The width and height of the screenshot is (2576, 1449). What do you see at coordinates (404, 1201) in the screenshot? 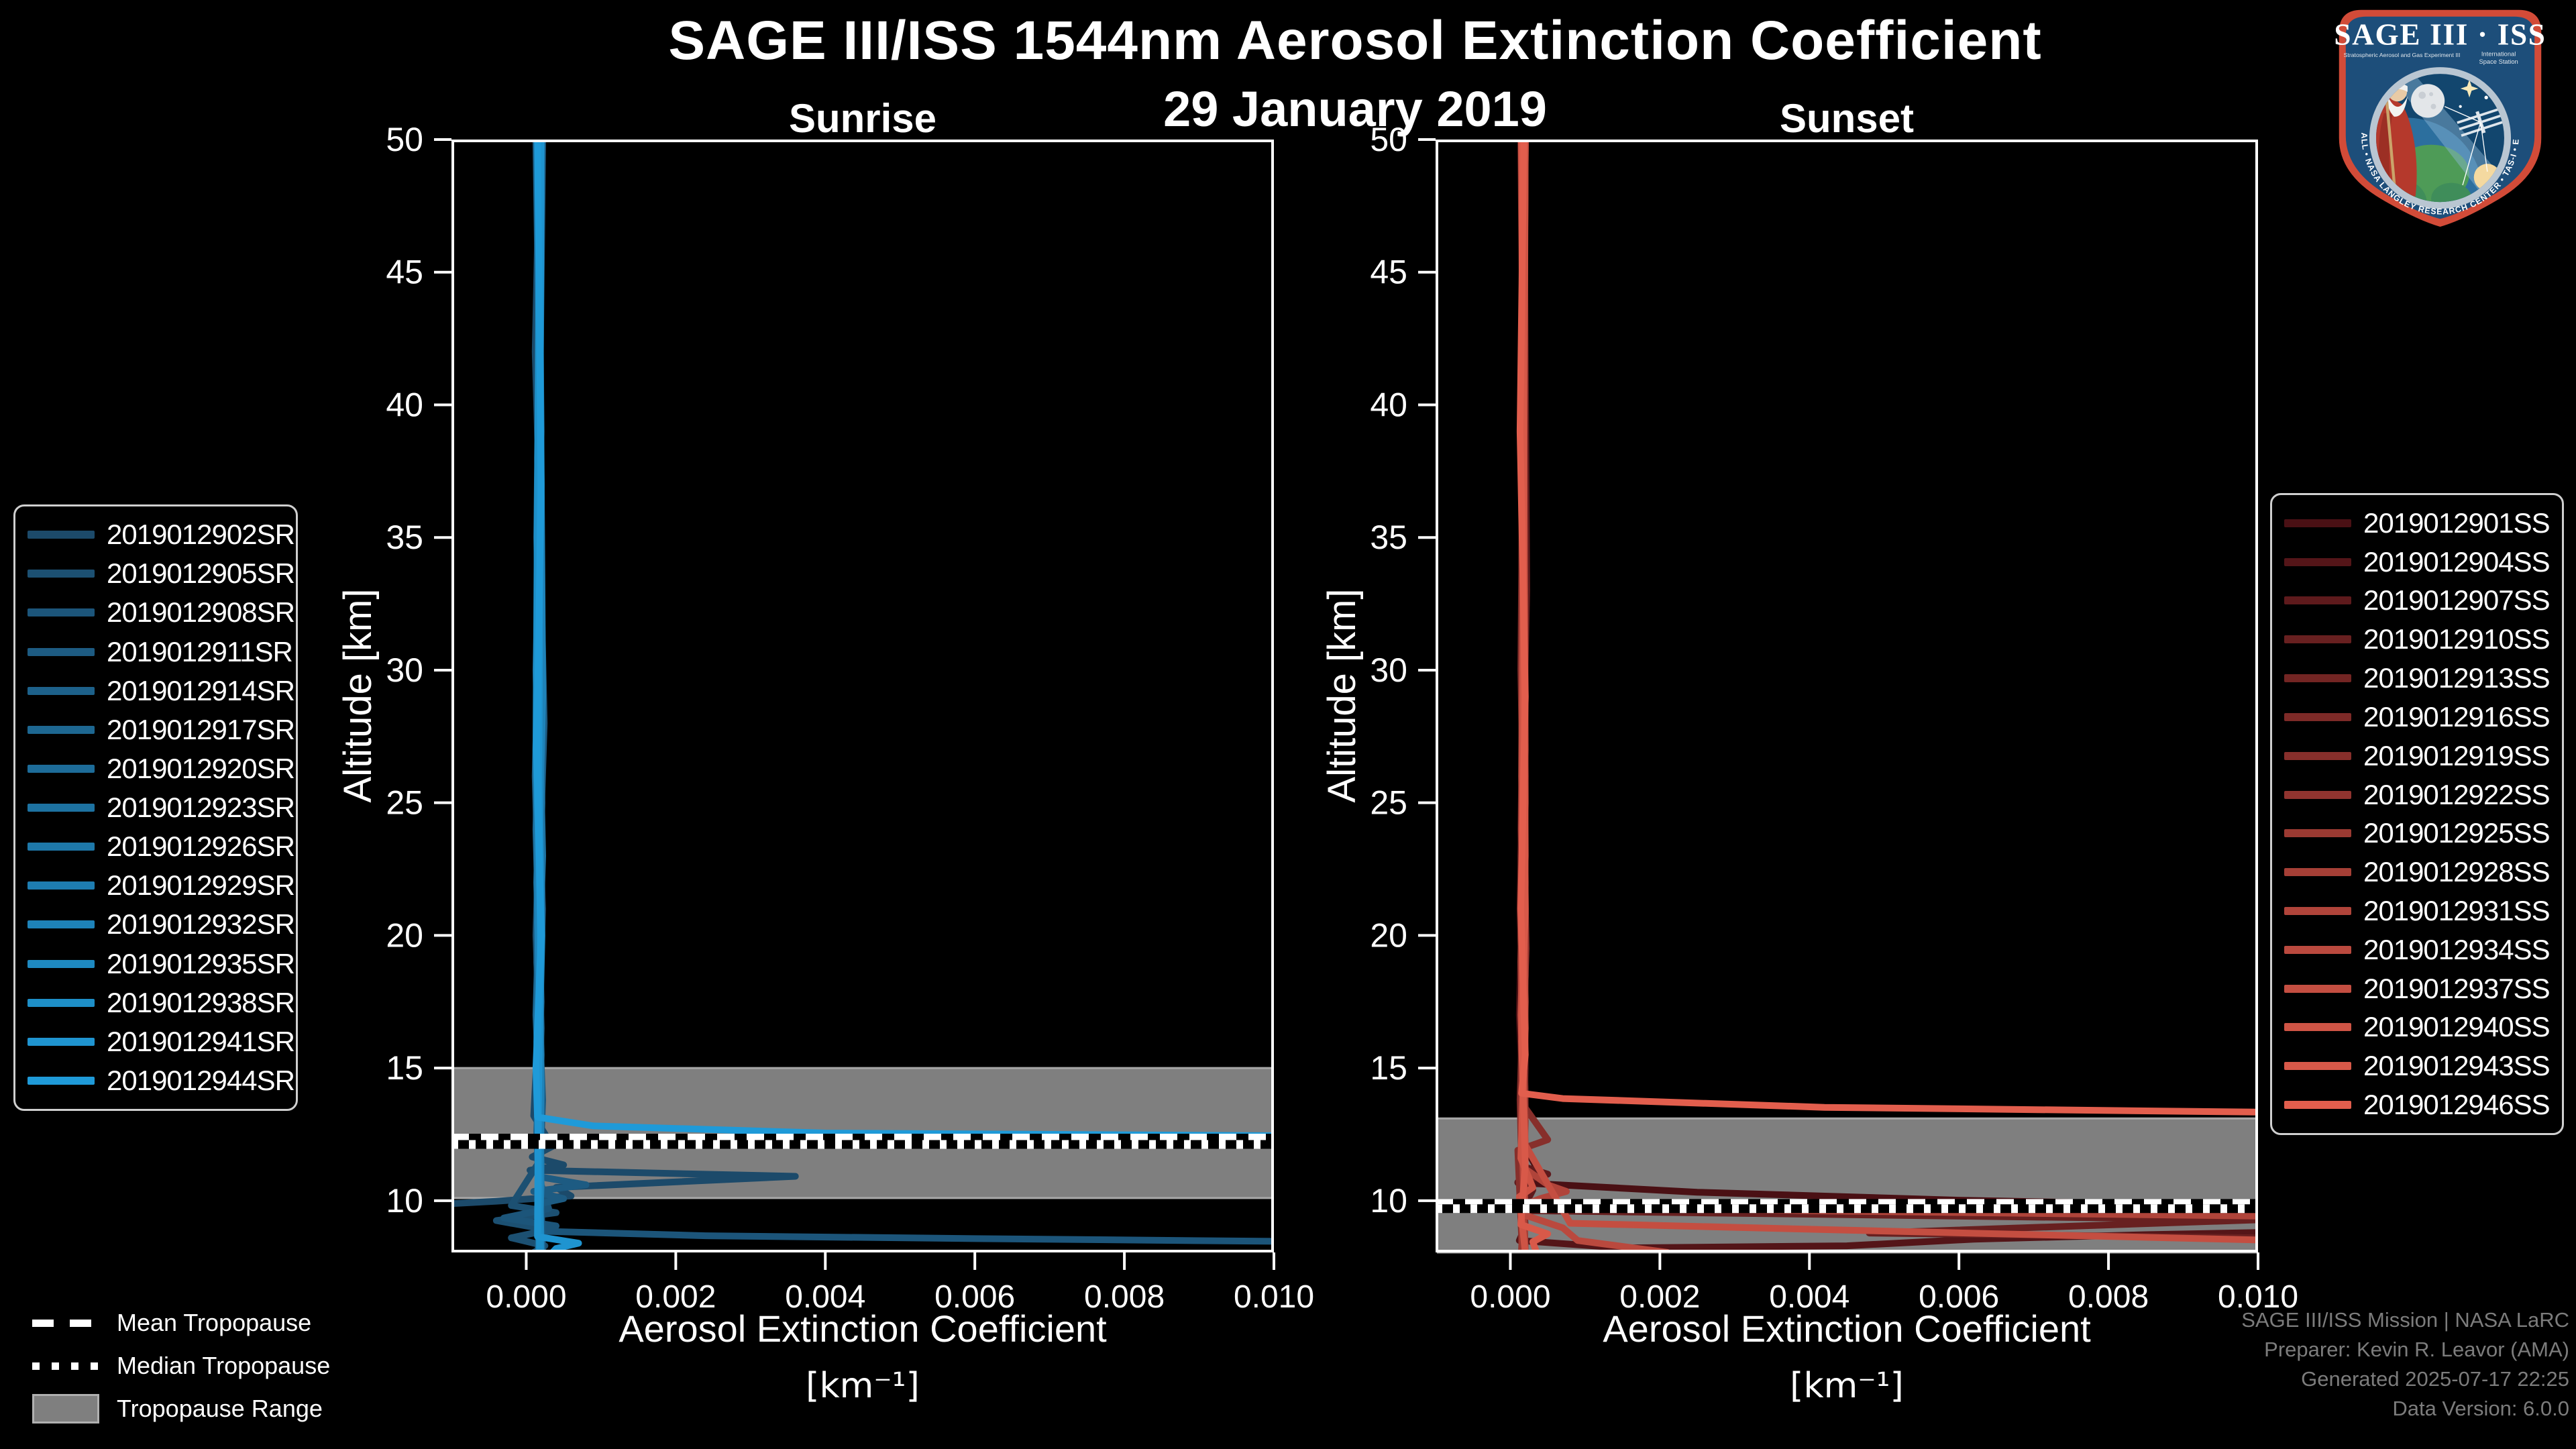
I see `y-tick-label: 10` at bounding box center [404, 1201].